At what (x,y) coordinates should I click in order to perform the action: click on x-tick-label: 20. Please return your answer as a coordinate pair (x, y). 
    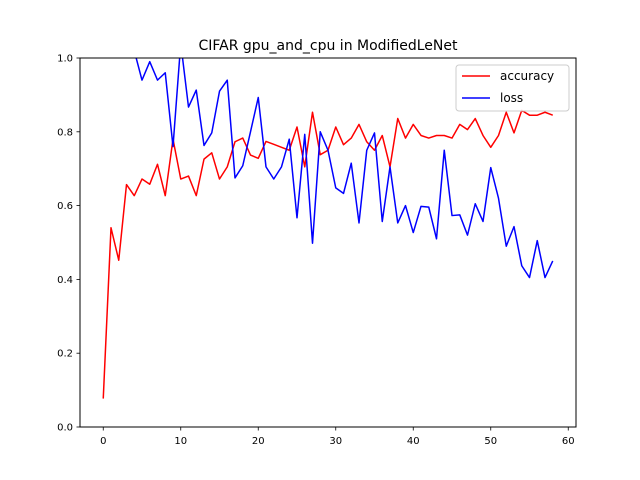
    Looking at the image, I should click on (258, 441).